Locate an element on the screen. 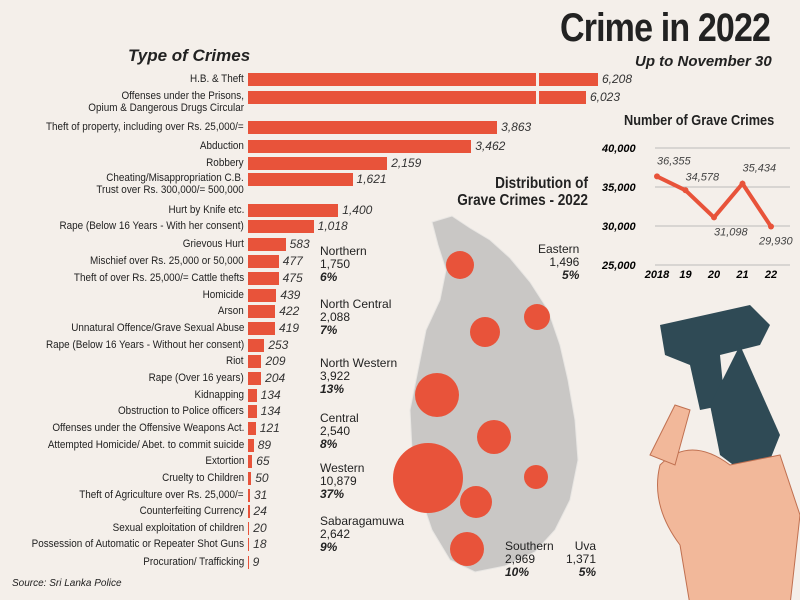 This screenshot has height=600, width=800. y-tick: 25,000 is located at coordinates (619, 266).